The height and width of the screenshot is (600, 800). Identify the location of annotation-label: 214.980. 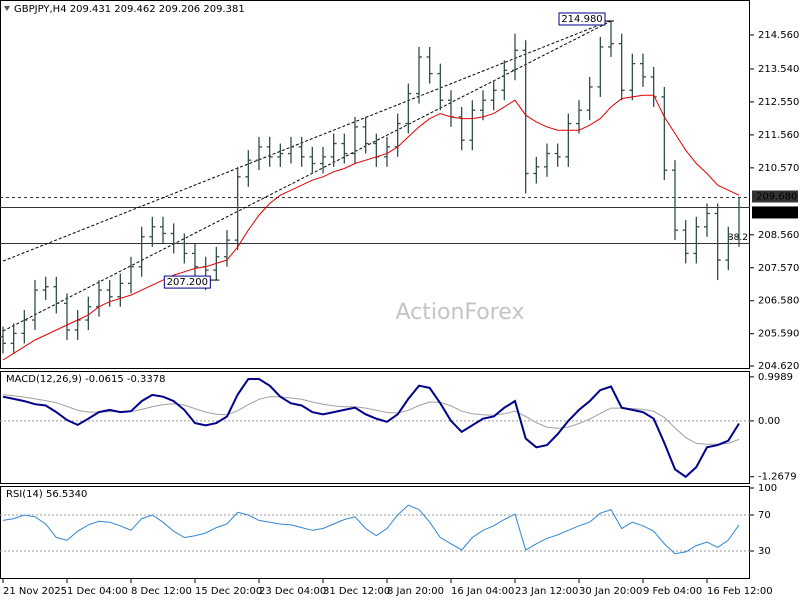
(581, 19).